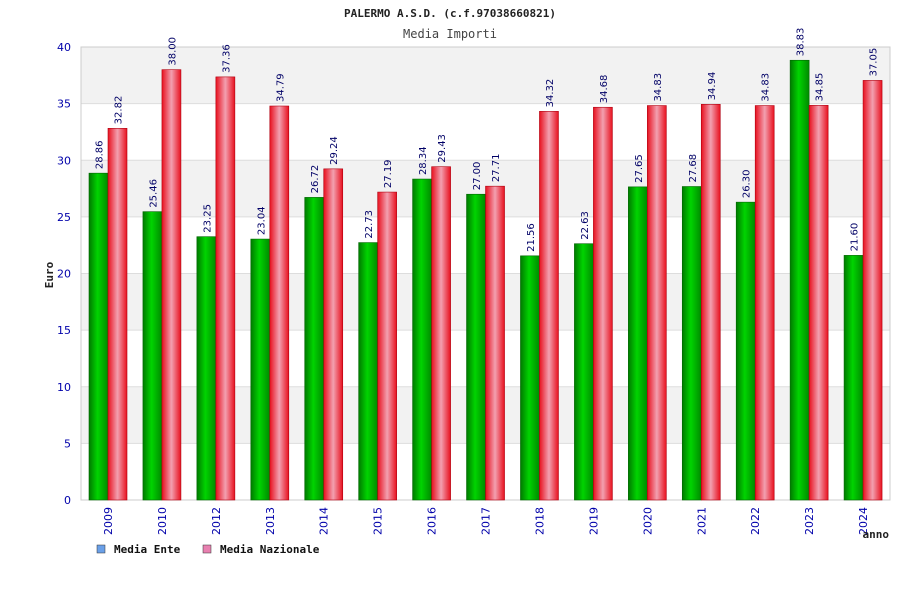 The image size is (900, 600). Describe the element at coordinates (422, 339) in the screenshot. I see `bar-media-ente-2016` at that location.